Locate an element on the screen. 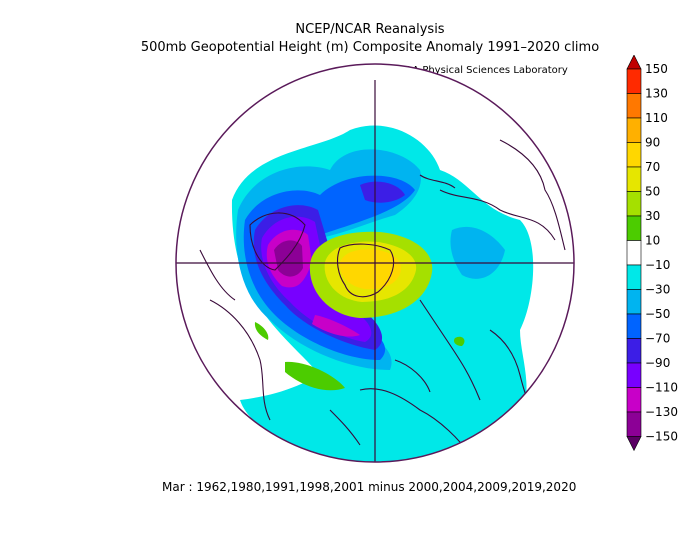  colorbar-tick-label: 150 is located at coordinates (656, 69).